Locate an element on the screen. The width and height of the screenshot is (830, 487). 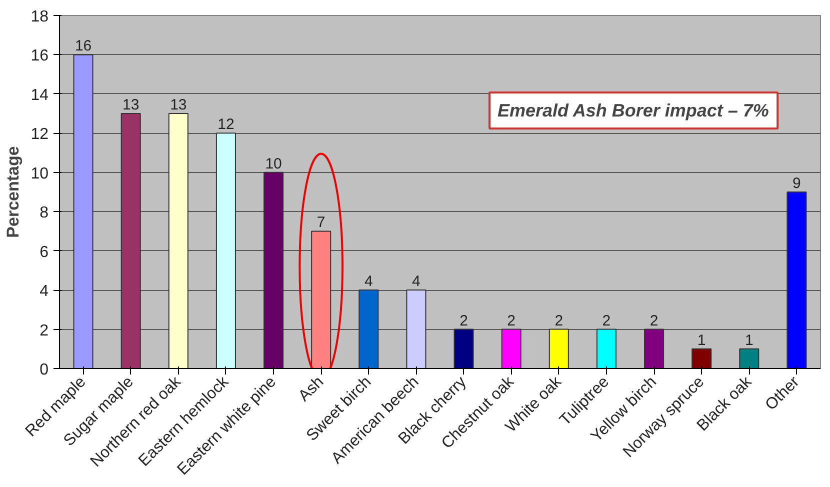
y-tick-label: 6 is located at coordinates (44, 252).